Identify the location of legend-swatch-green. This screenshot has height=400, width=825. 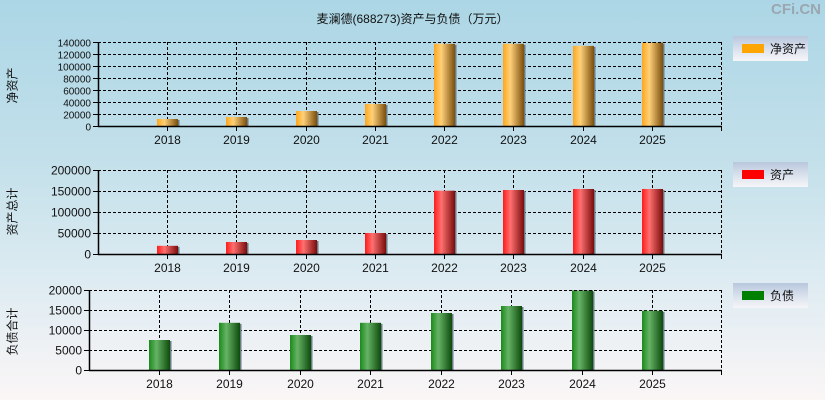
(753, 295).